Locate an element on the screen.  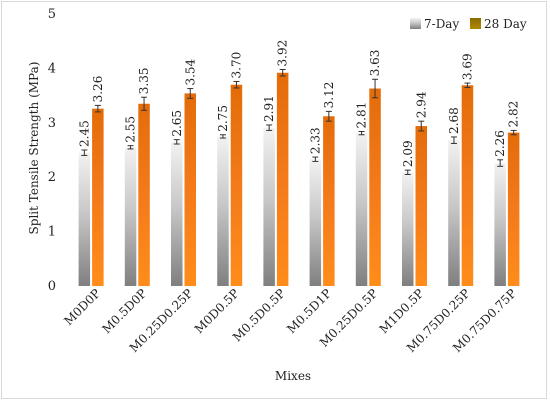
legend-swatch-7day is located at coordinates (415, 23).